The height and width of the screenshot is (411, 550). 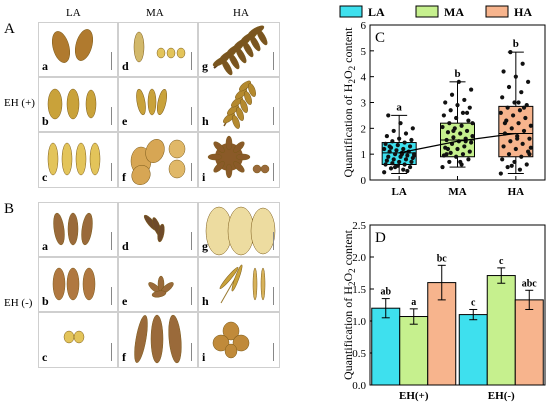 I want to click on photo-tag: d, so click(x=125, y=66).